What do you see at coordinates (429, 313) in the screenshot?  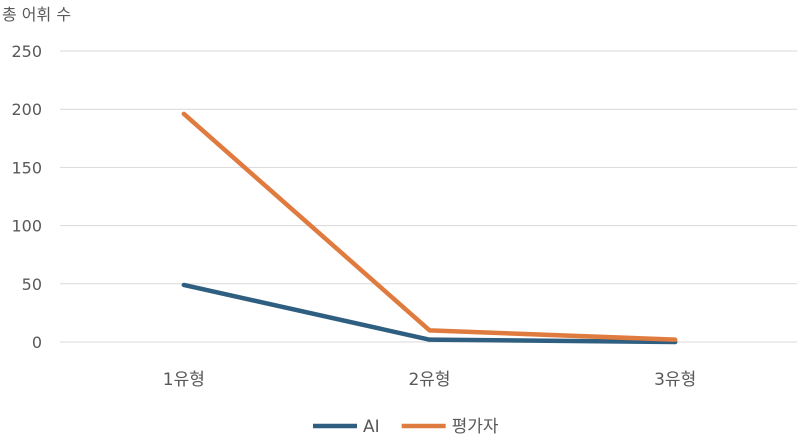 I see `series-line-AI` at bounding box center [429, 313].